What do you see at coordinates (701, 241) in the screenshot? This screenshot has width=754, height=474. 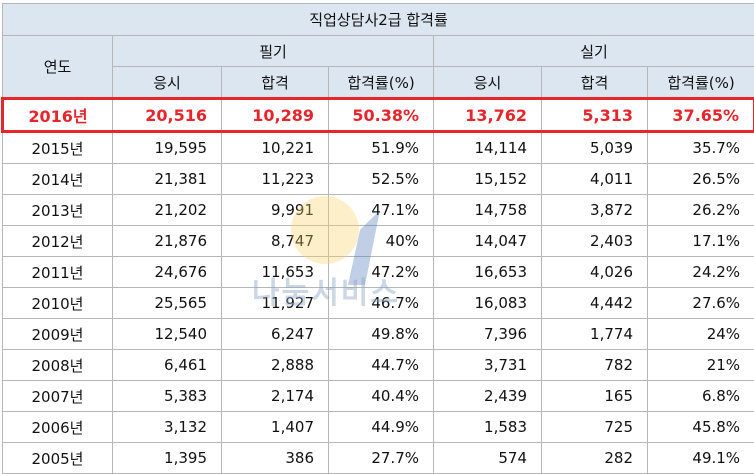 I see `practical-rate-cell: 17.1%` at bounding box center [701, 241].